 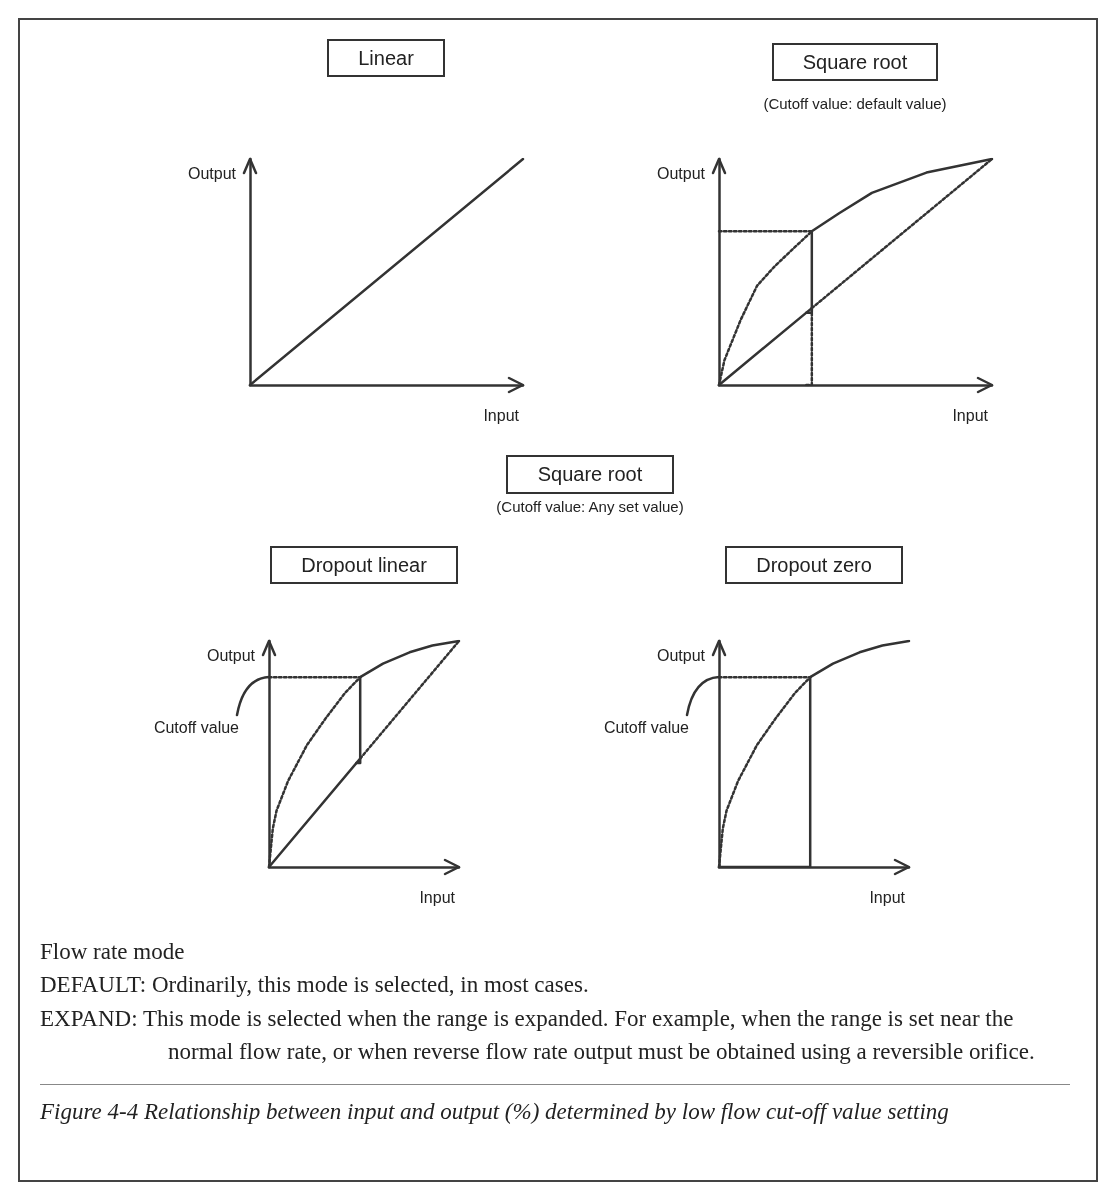 I want to click on text: Square root, so click(x=590, y=474).